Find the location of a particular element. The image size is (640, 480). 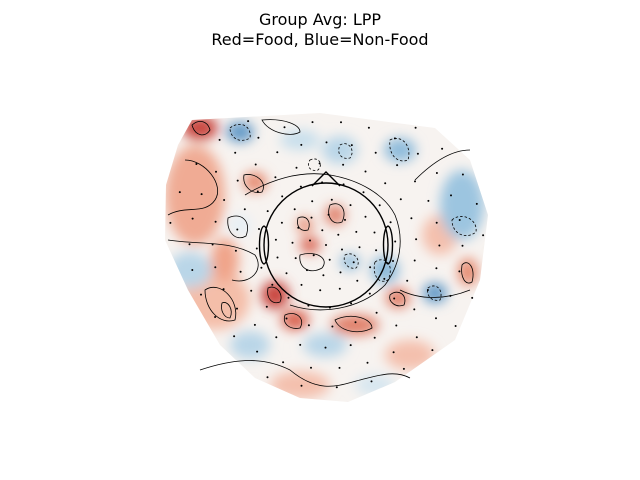

head-outline is located at coordinates (326, 239).